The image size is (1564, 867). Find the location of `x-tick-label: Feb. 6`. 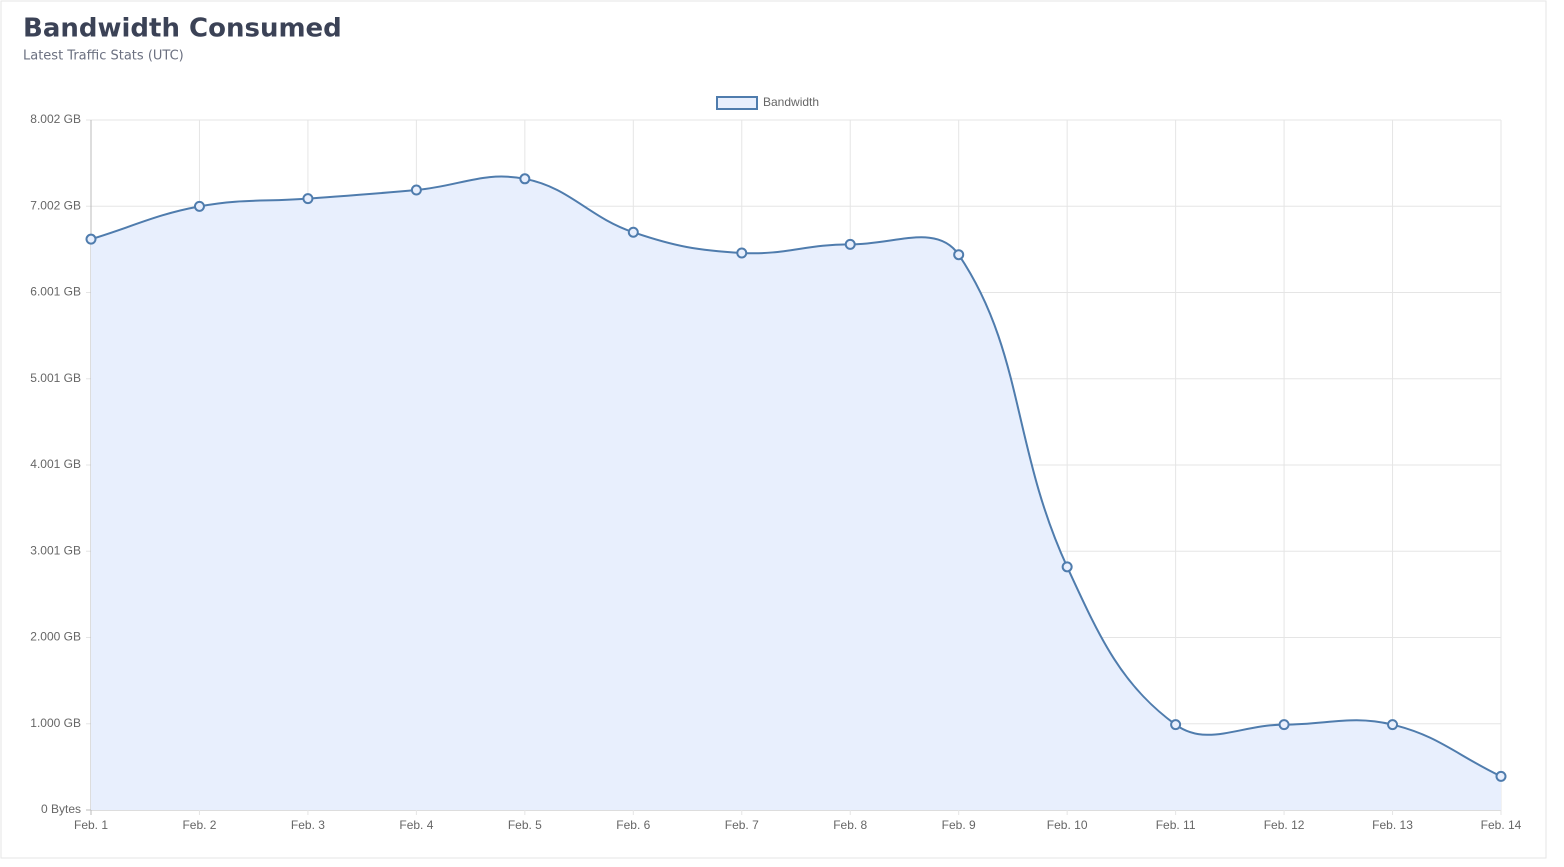

x-tick-label: Feb. 6 is located at coordinates (633, 825).